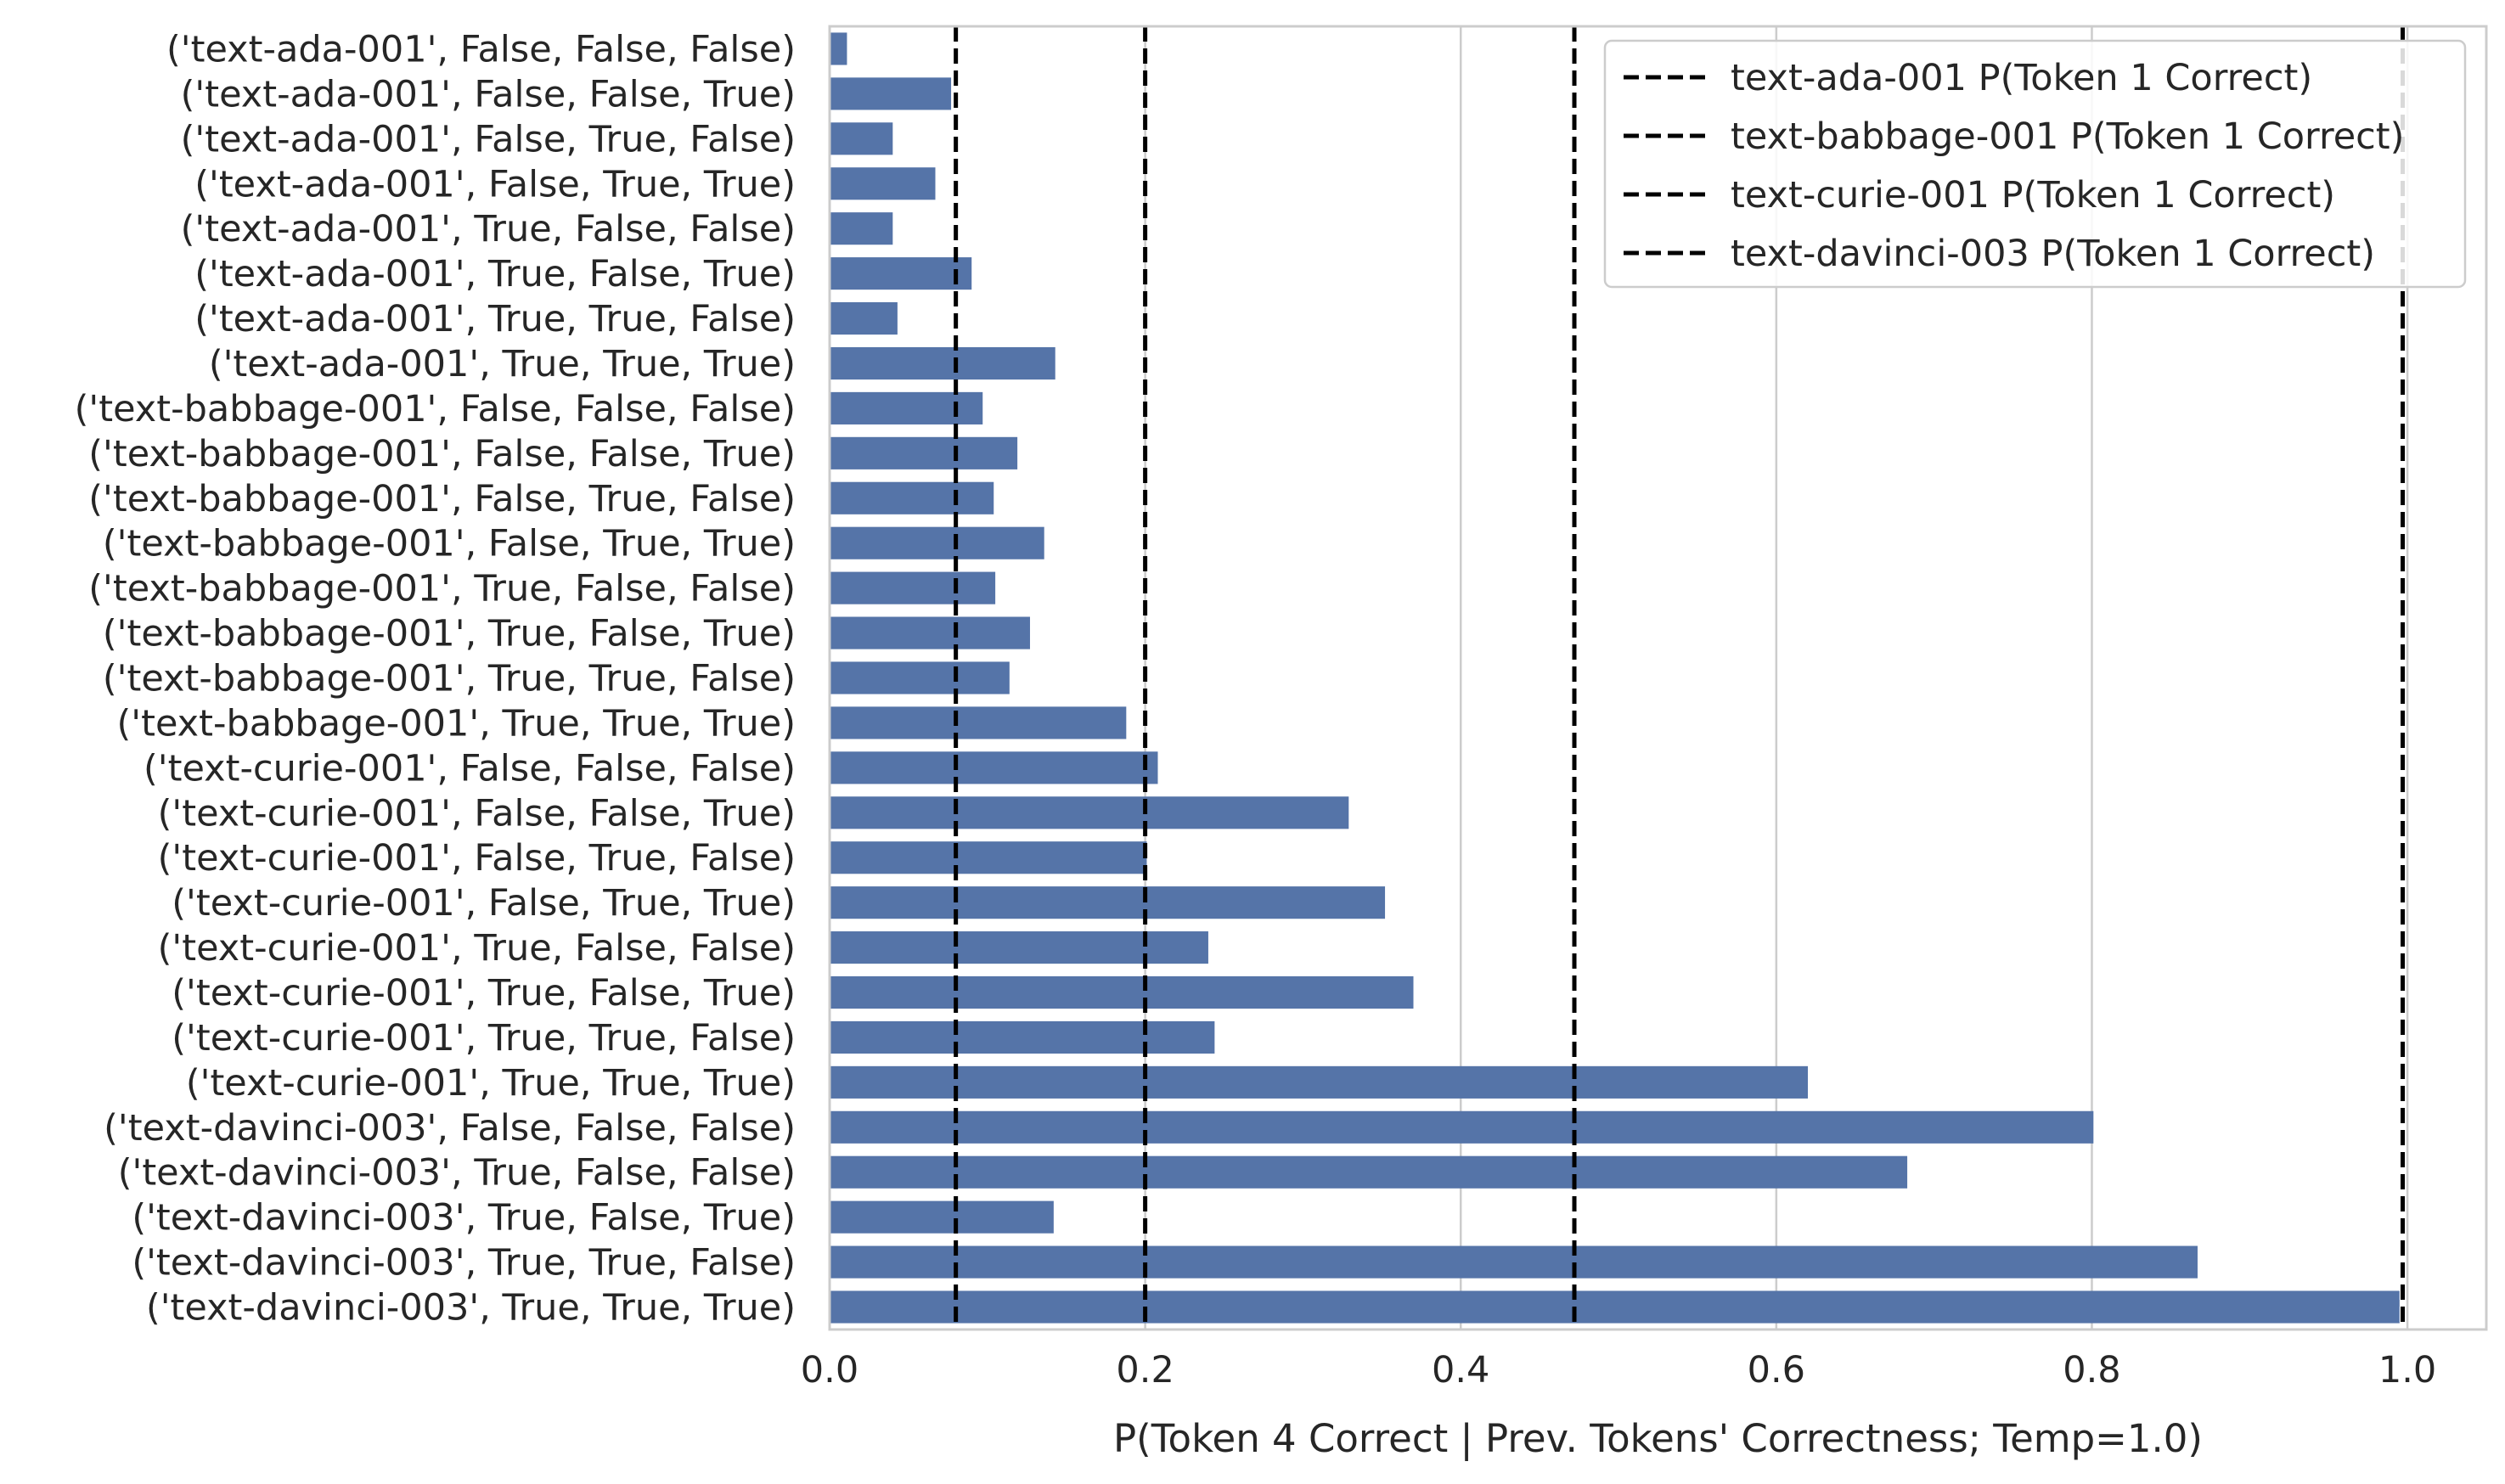 This screenshot has height=1484, width=2505. What do you see at coordinates (2067, 137) in the screenshot?
I see `legend-entry-label: text-babbage-001 P(Token 1 Correct)` at bounding box center [2067, 137].